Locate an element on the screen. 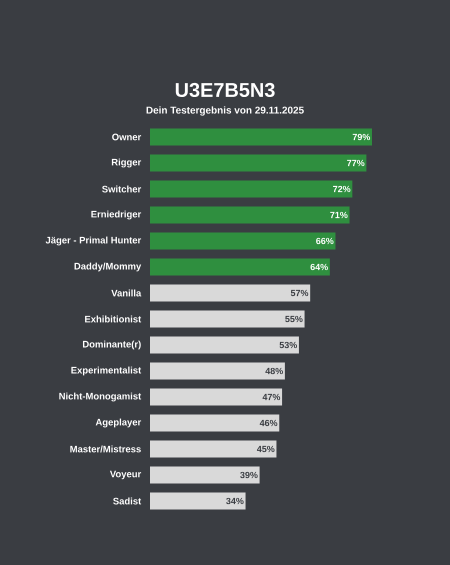  data-label: 66% is located at coordinates (325, 241).